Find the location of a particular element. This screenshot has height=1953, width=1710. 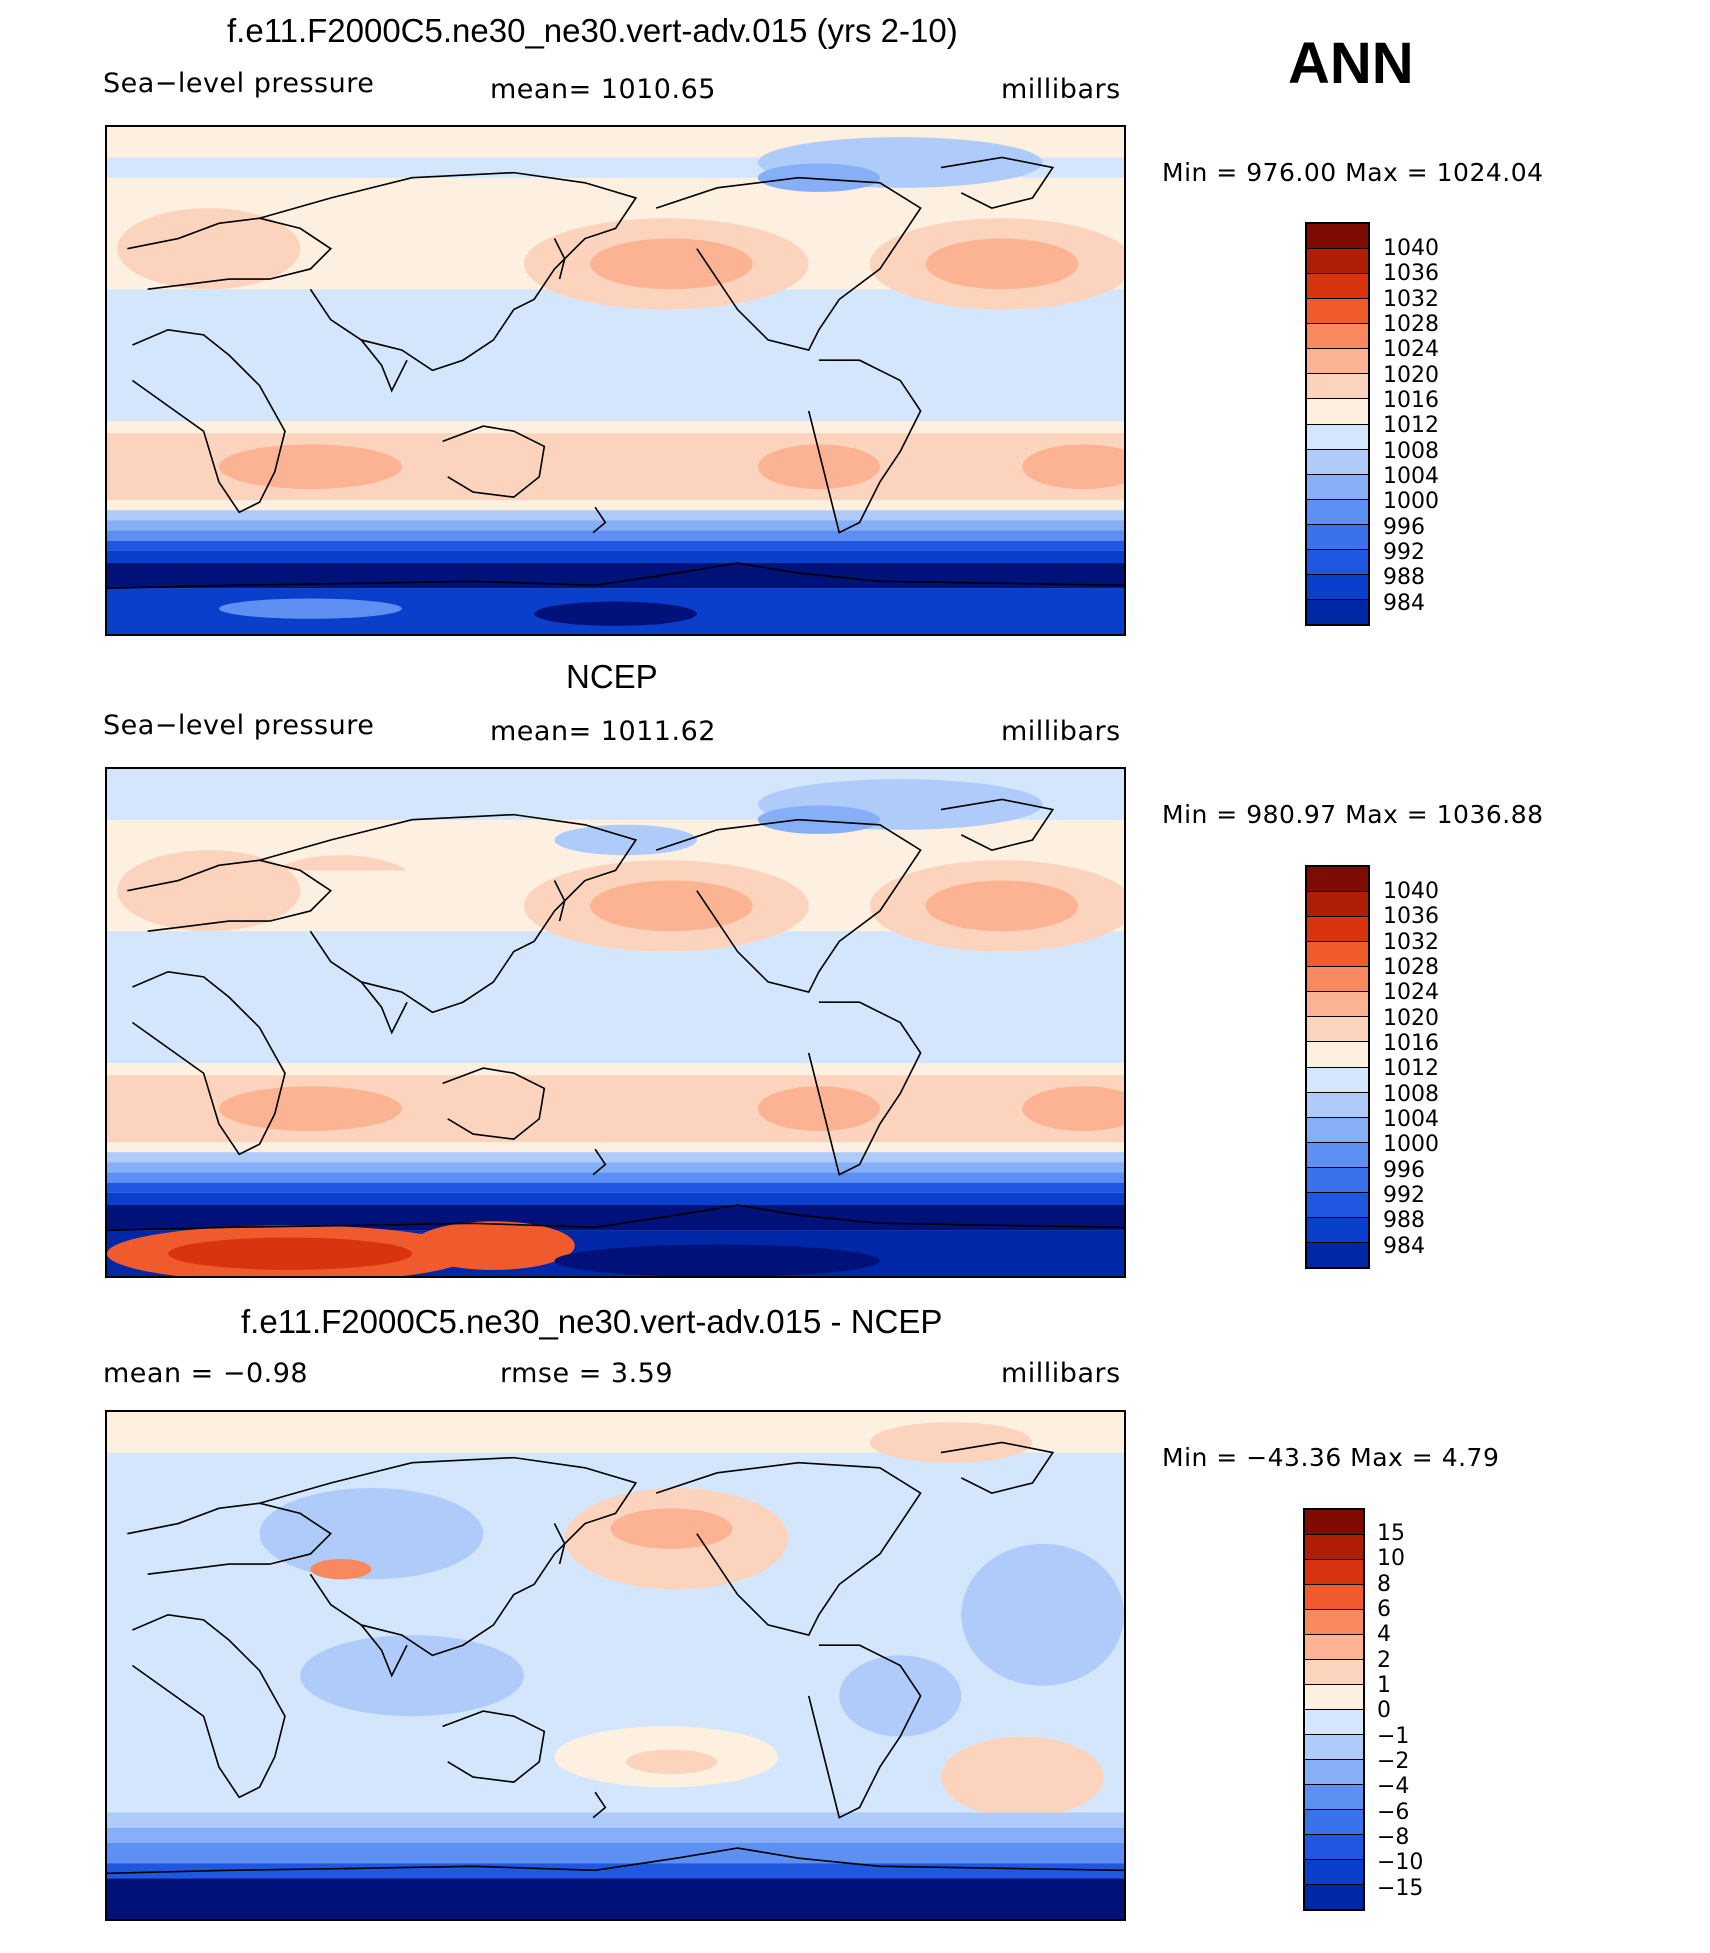

panel1-mean-label: mean= 1010.65 is located at coordinates (603, 89).